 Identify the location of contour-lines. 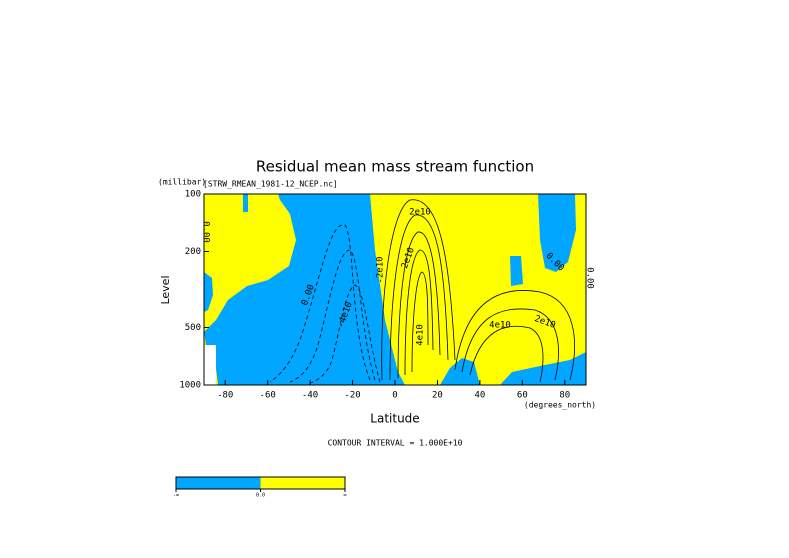
(422, 291).